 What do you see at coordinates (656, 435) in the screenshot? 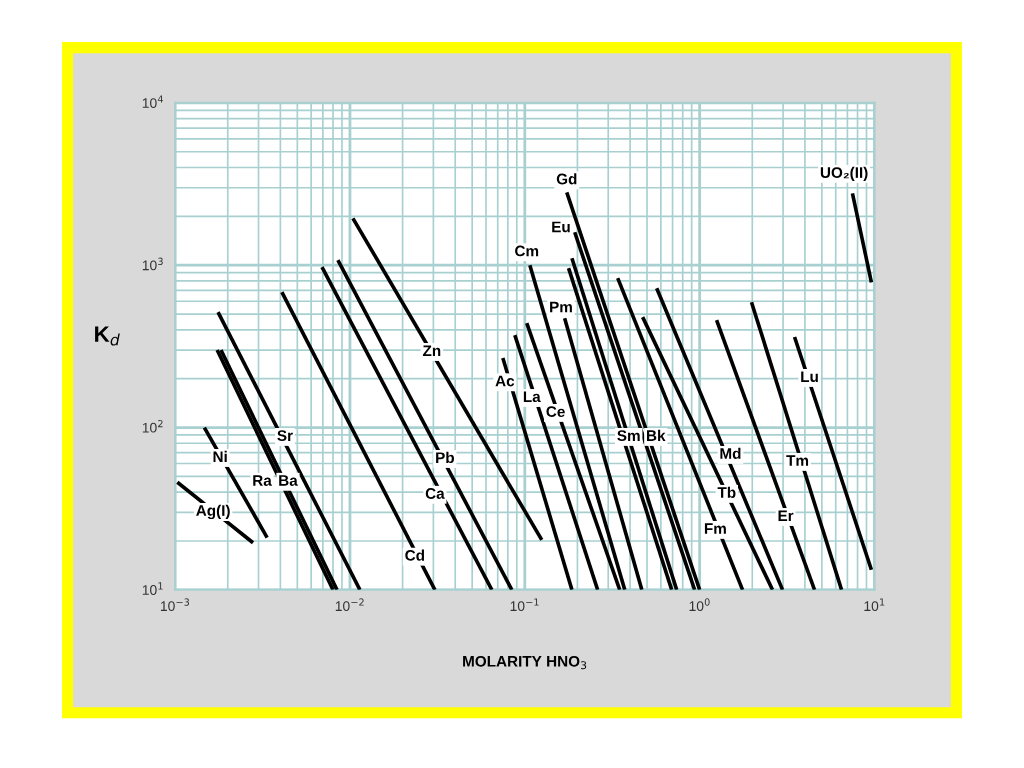
I see `annotation: Bk` at bounding box center [656, 435].